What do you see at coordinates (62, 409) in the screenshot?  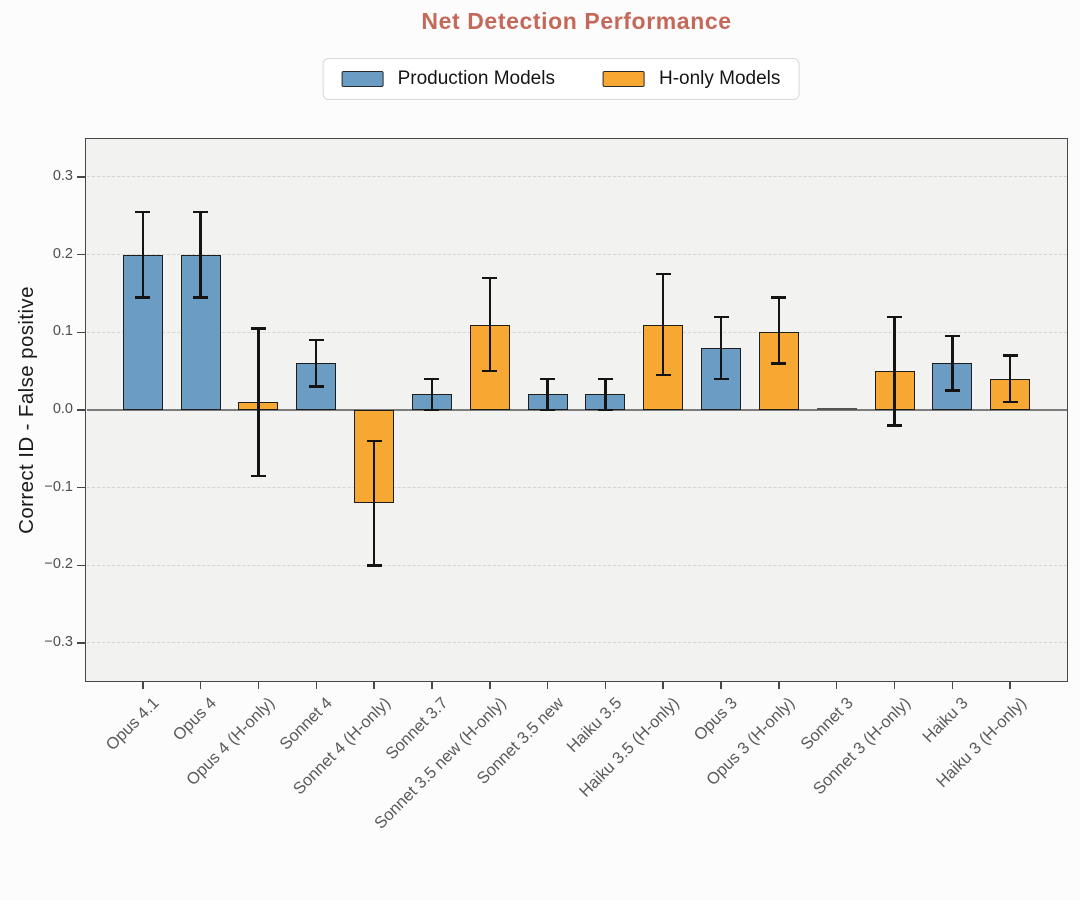 I see `y-tick-label: 0.0` at bounding box center [62, 409].